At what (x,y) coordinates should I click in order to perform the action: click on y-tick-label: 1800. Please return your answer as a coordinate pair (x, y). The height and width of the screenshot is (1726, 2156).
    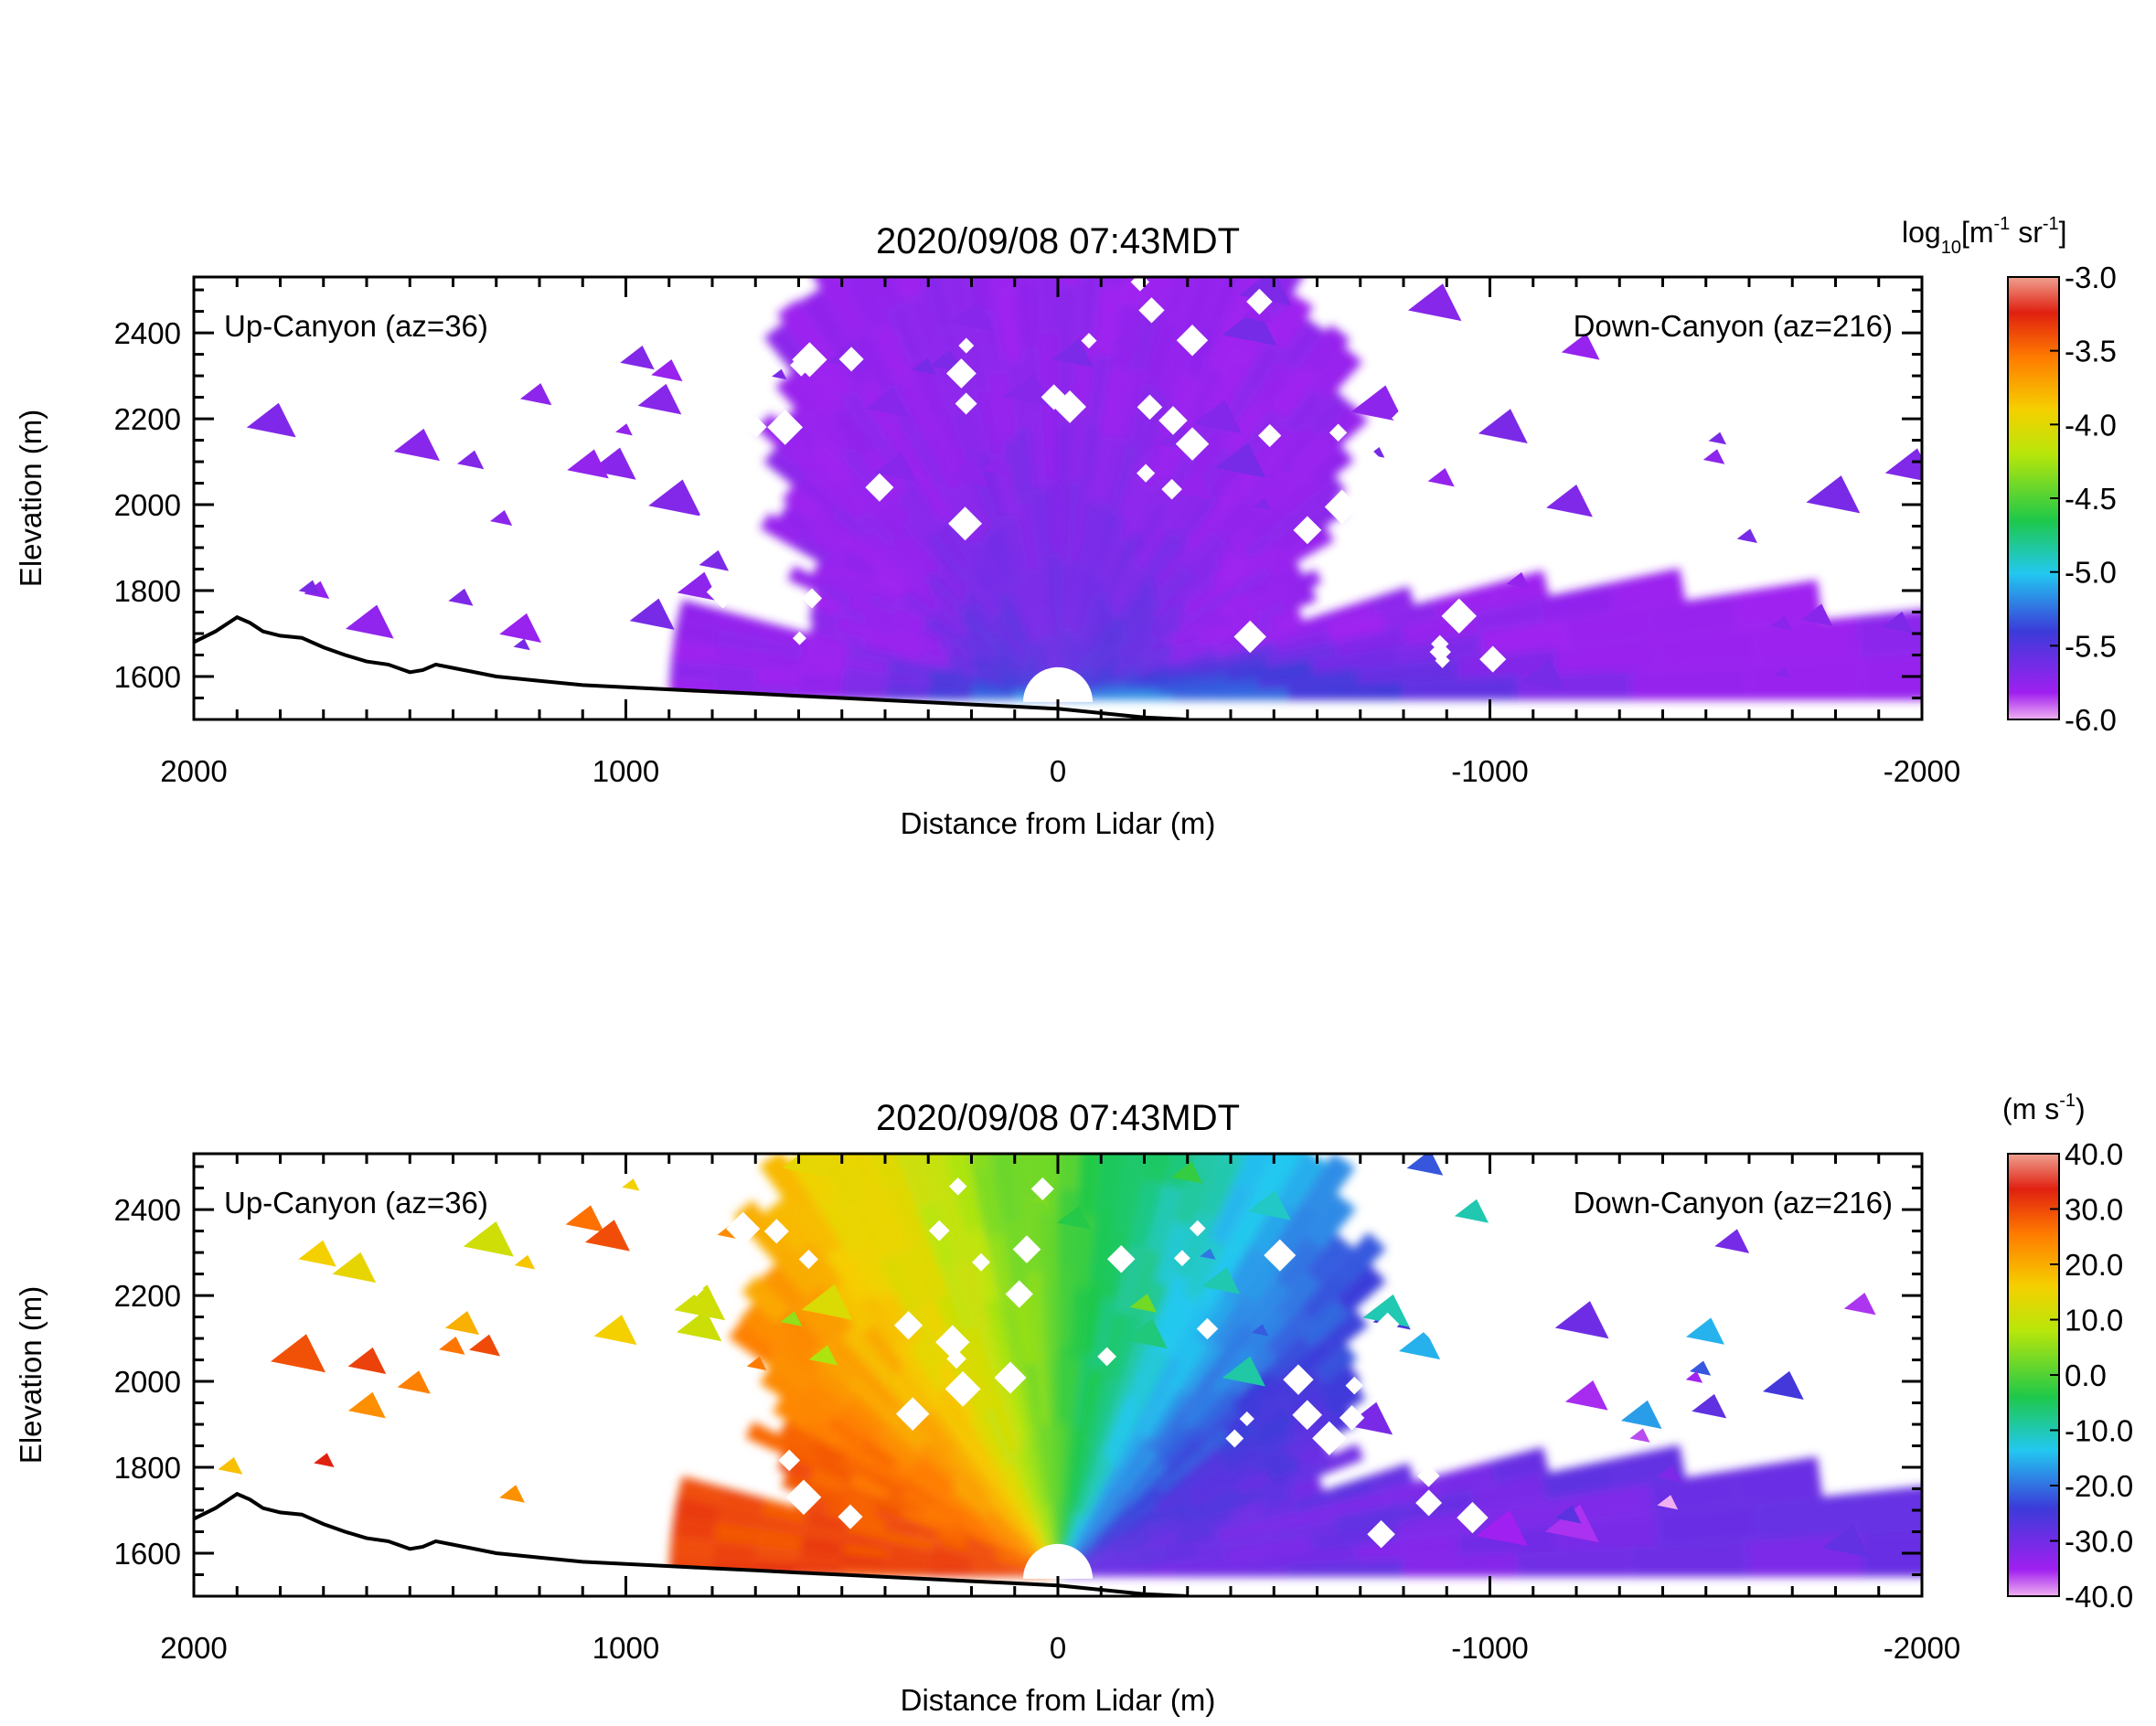
    Looking at the image, I should click on (147, 1468).